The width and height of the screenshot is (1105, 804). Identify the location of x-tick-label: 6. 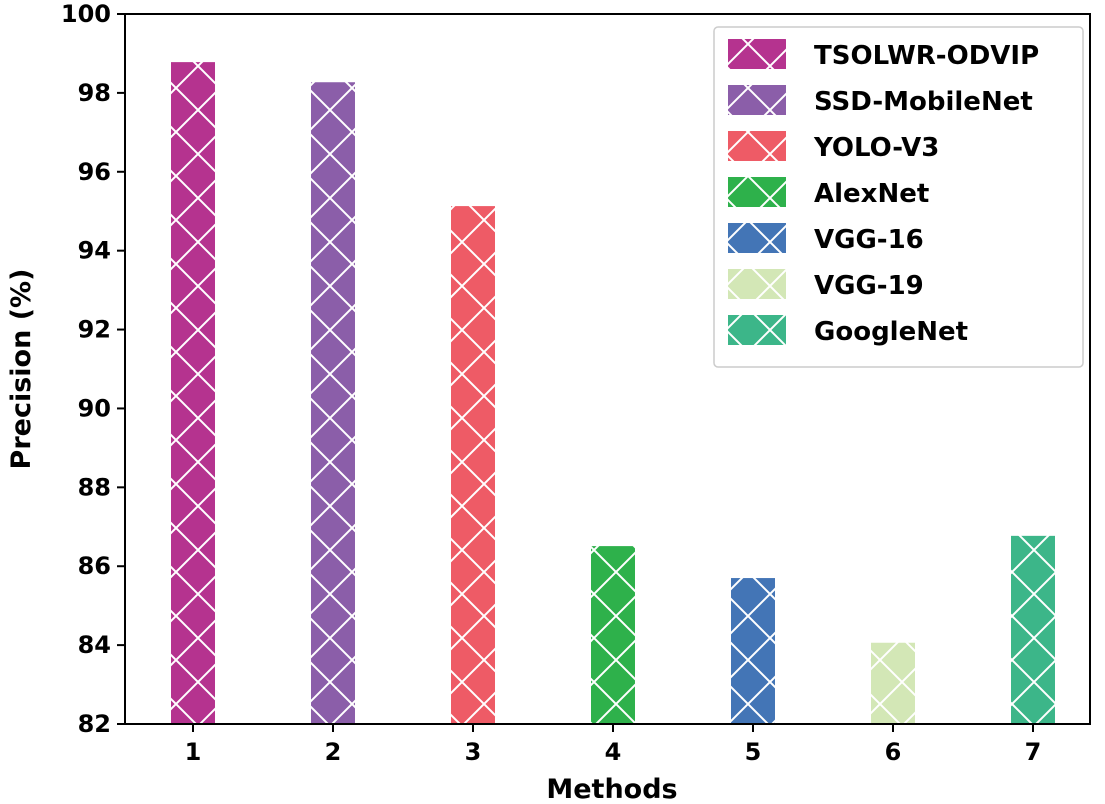
(893, 752).